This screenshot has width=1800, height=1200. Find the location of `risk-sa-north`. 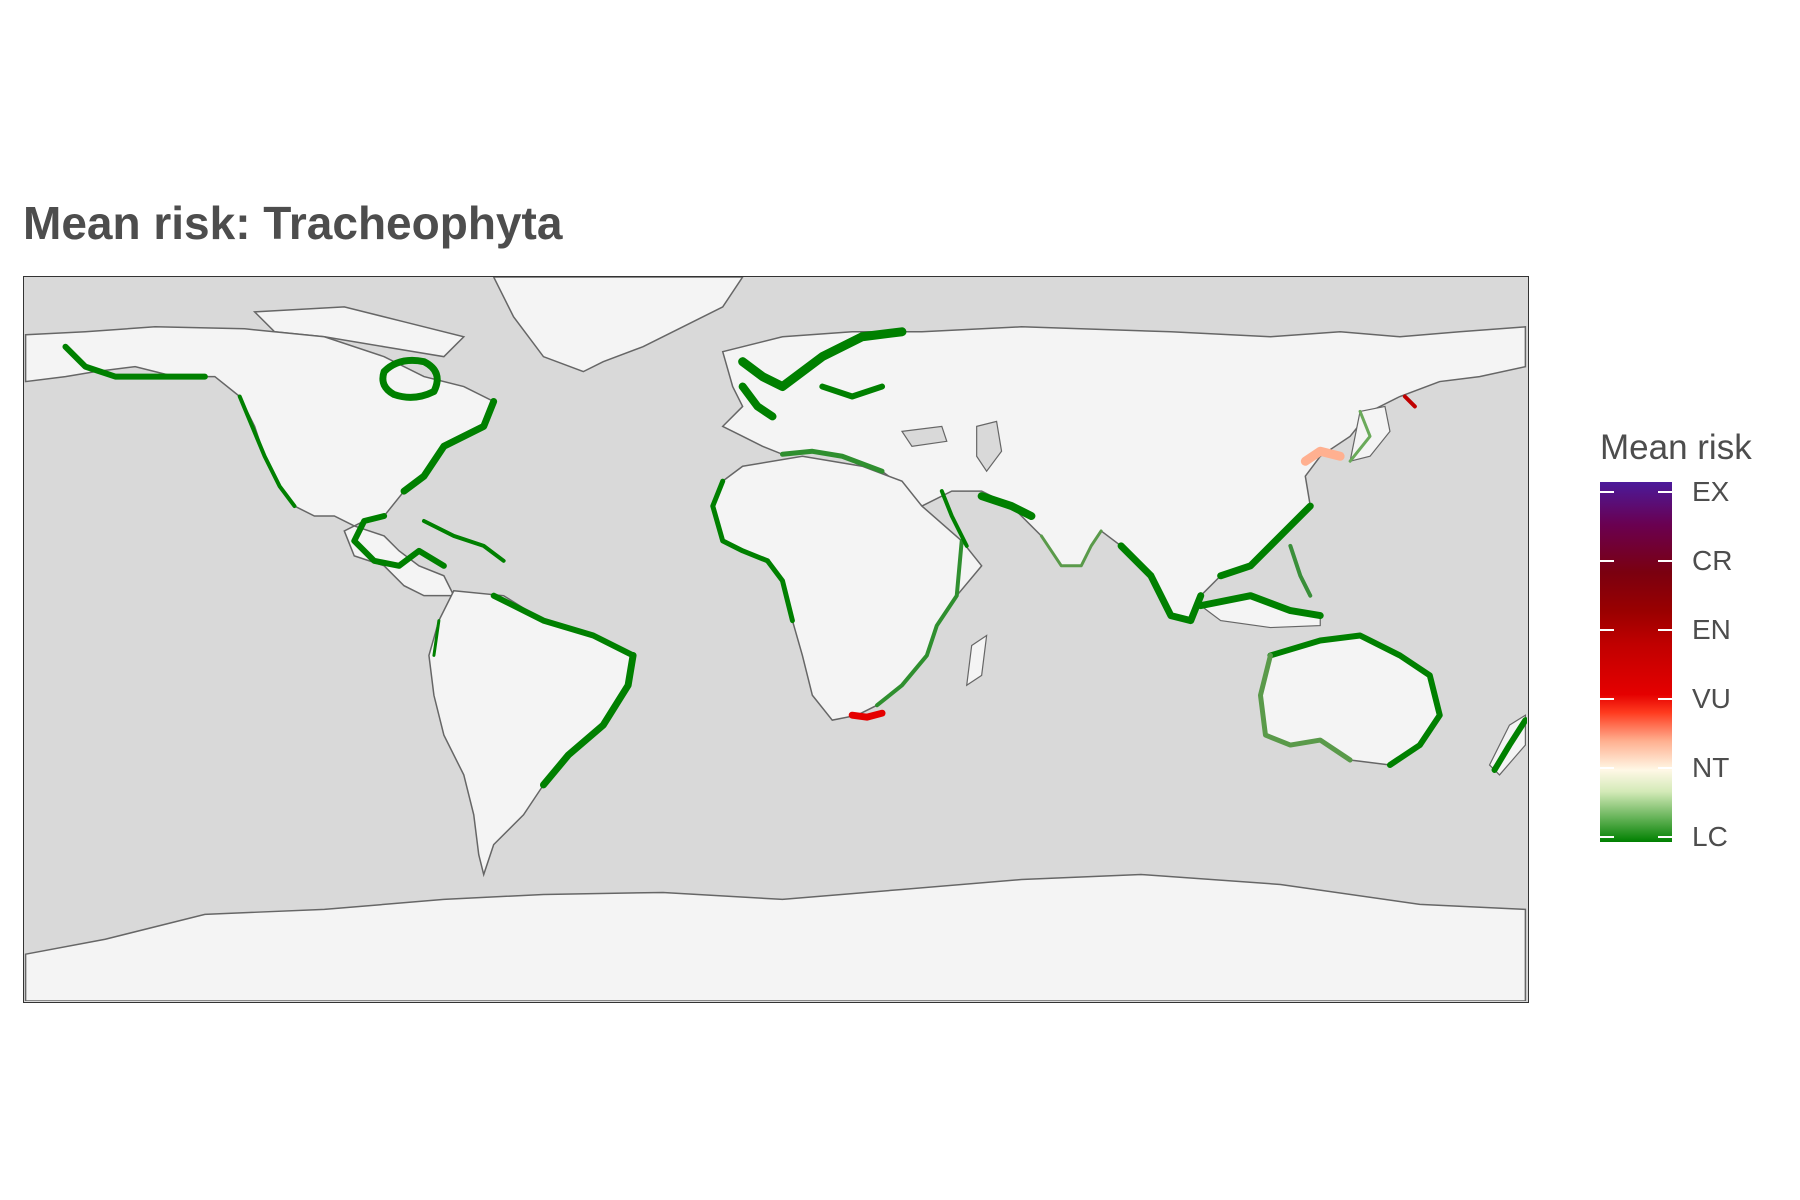

risk-sa-north is located at coordinates (563, 625).